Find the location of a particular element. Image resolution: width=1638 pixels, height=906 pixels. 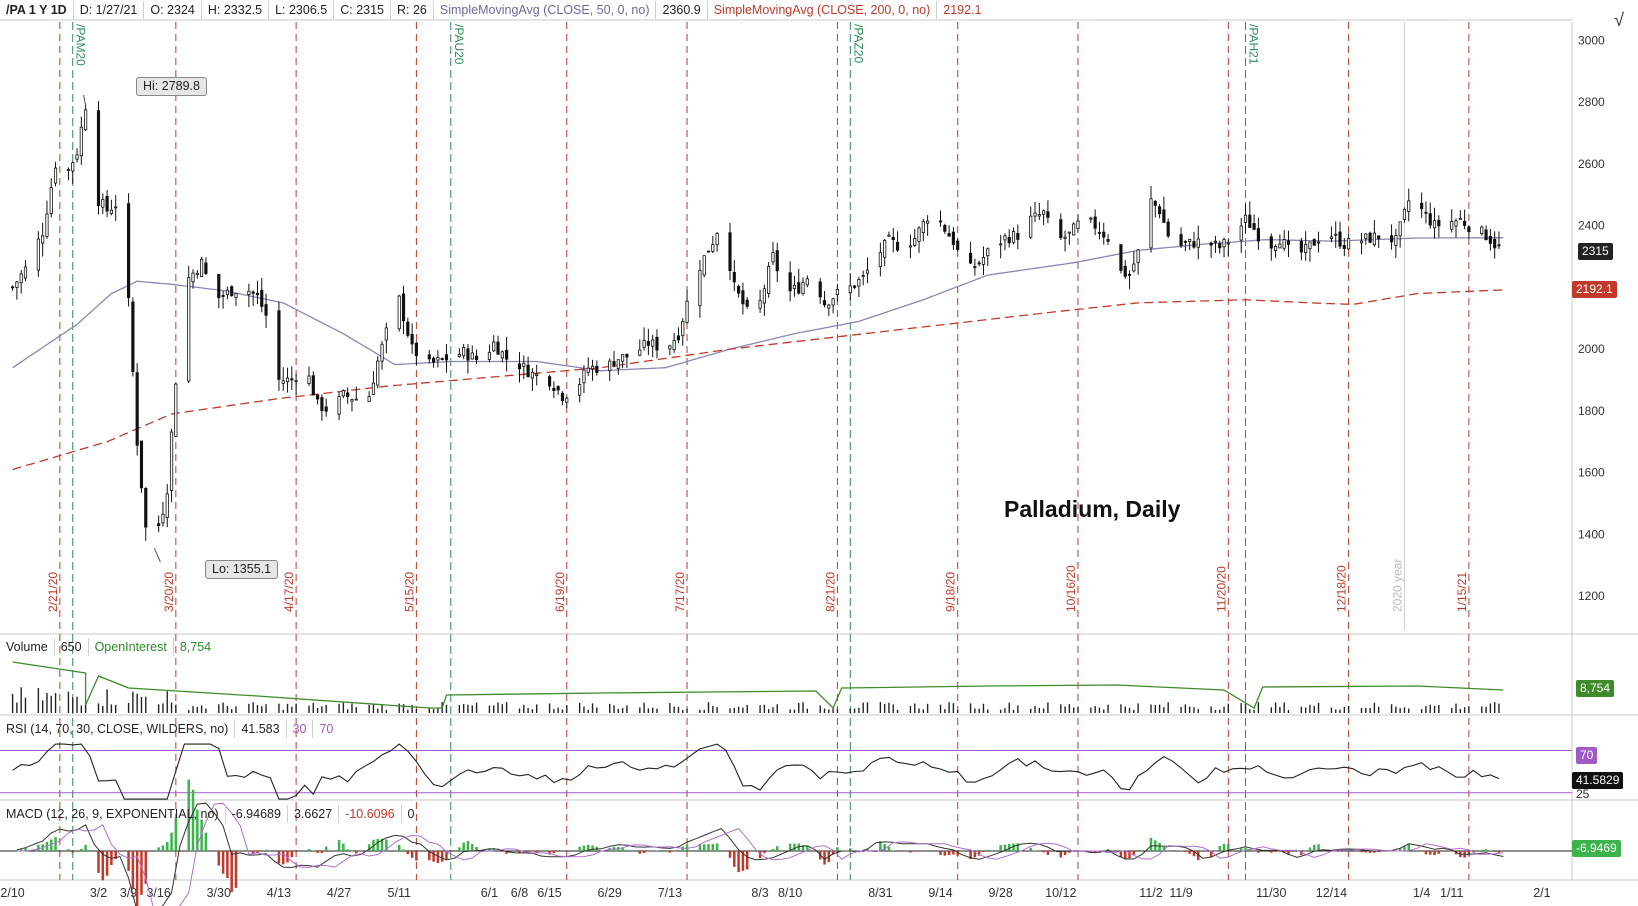

volume-label: Volume is located at coordinates (27, 647).